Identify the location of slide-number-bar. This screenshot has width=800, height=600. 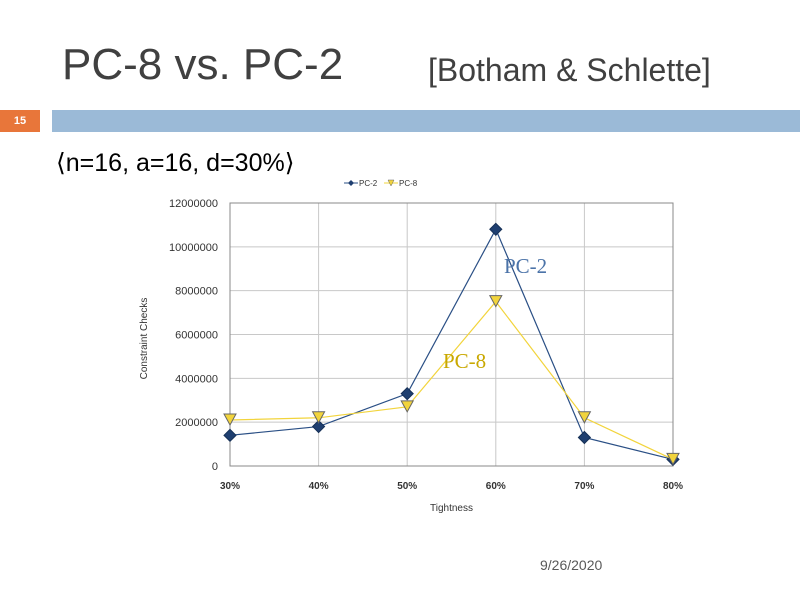
(20, 121).